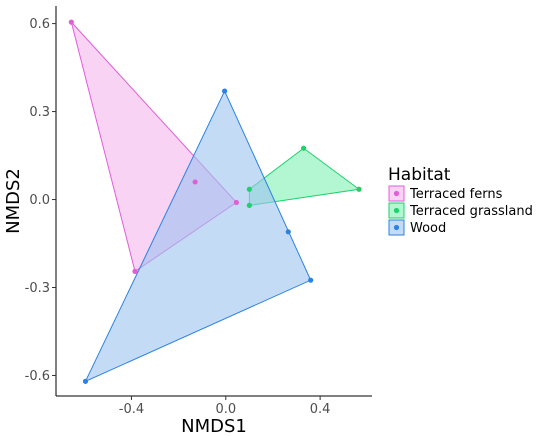 This screenshot has height=436, width=550. What do you see at coordinates (456, 194) in the screenshot?
I see `legend-label: Terraced ferns` at bounding box center [456, 194].